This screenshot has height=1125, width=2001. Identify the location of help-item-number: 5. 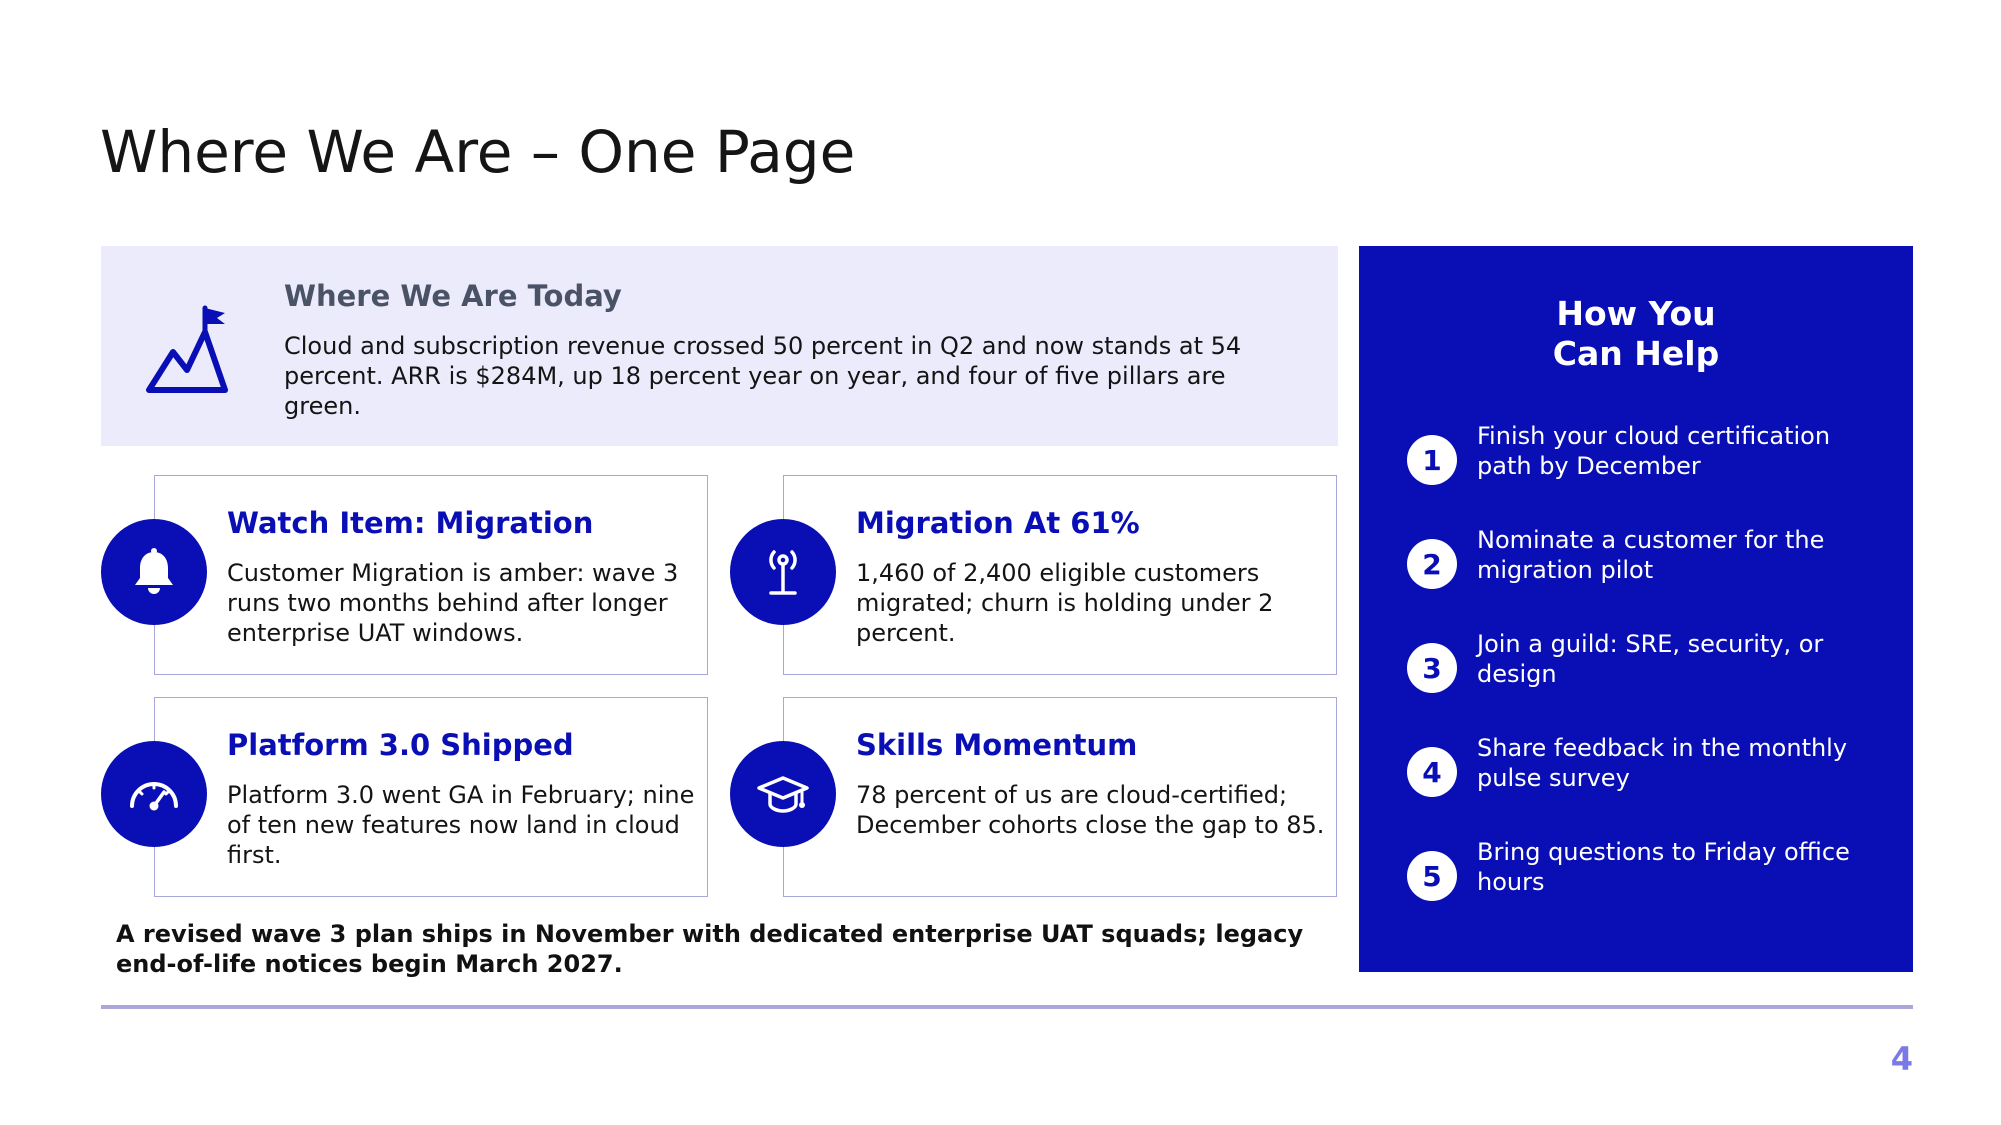
(1432, 876).